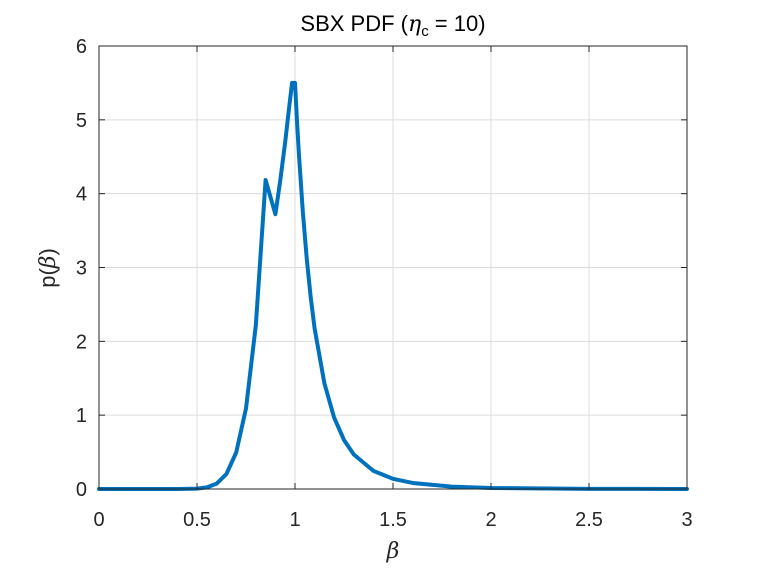 The width and height of the screenshot is (760, 570). I want to click on x-tick-label: 0, so click(98, 520).